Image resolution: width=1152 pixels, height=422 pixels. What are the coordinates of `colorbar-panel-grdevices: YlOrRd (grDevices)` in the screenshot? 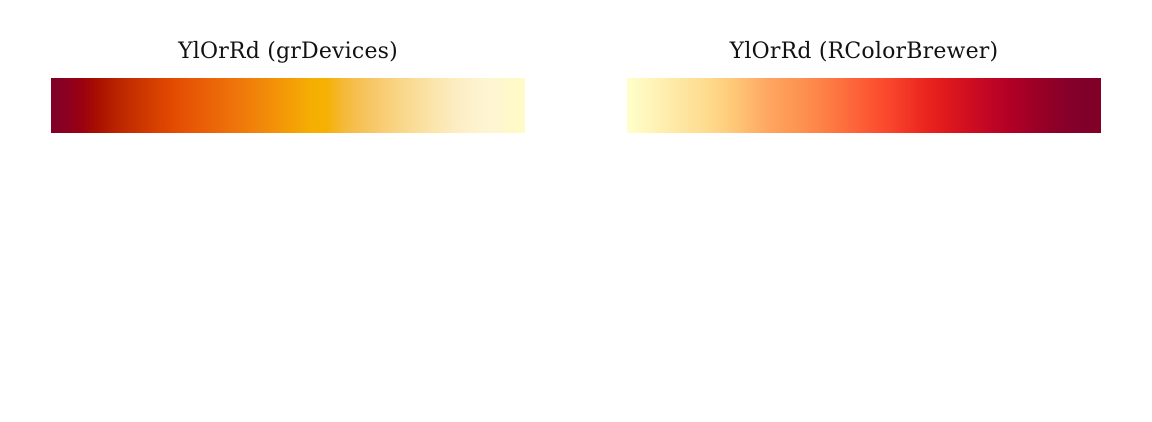 It's located at (288, 70).